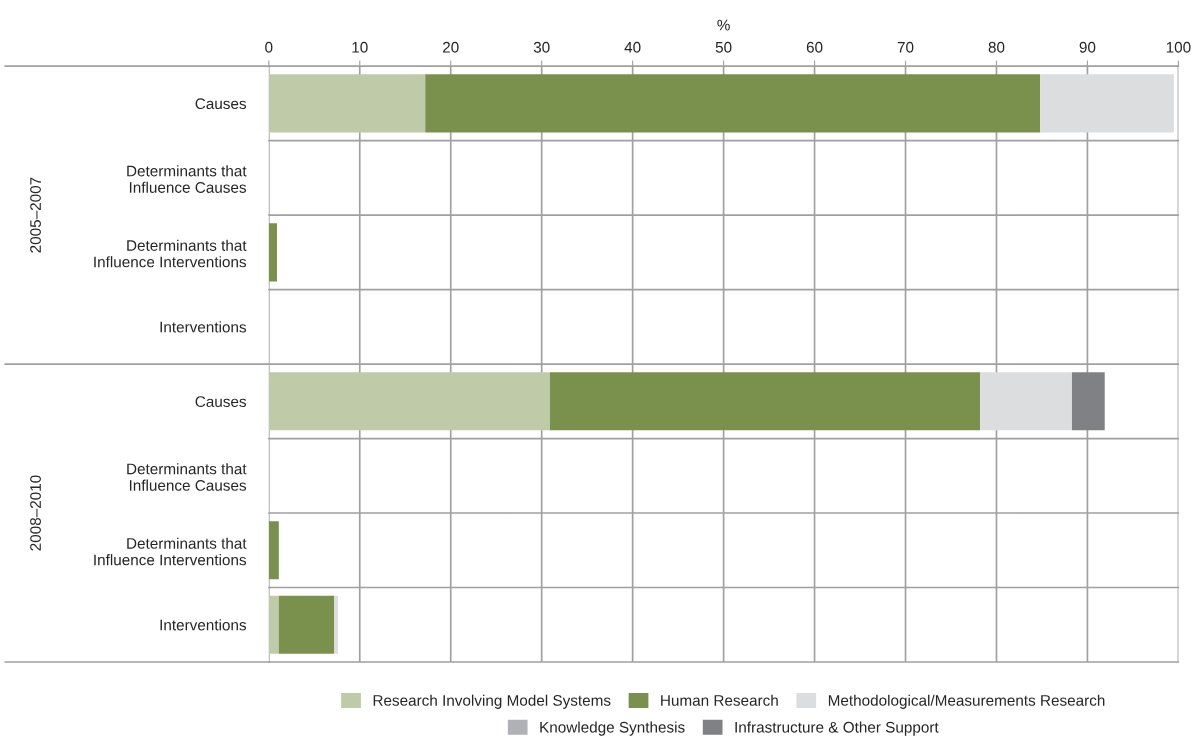 This screenshot has height=743, width=1200. I want to click on x-tick-label: 60, so click(814, 47).